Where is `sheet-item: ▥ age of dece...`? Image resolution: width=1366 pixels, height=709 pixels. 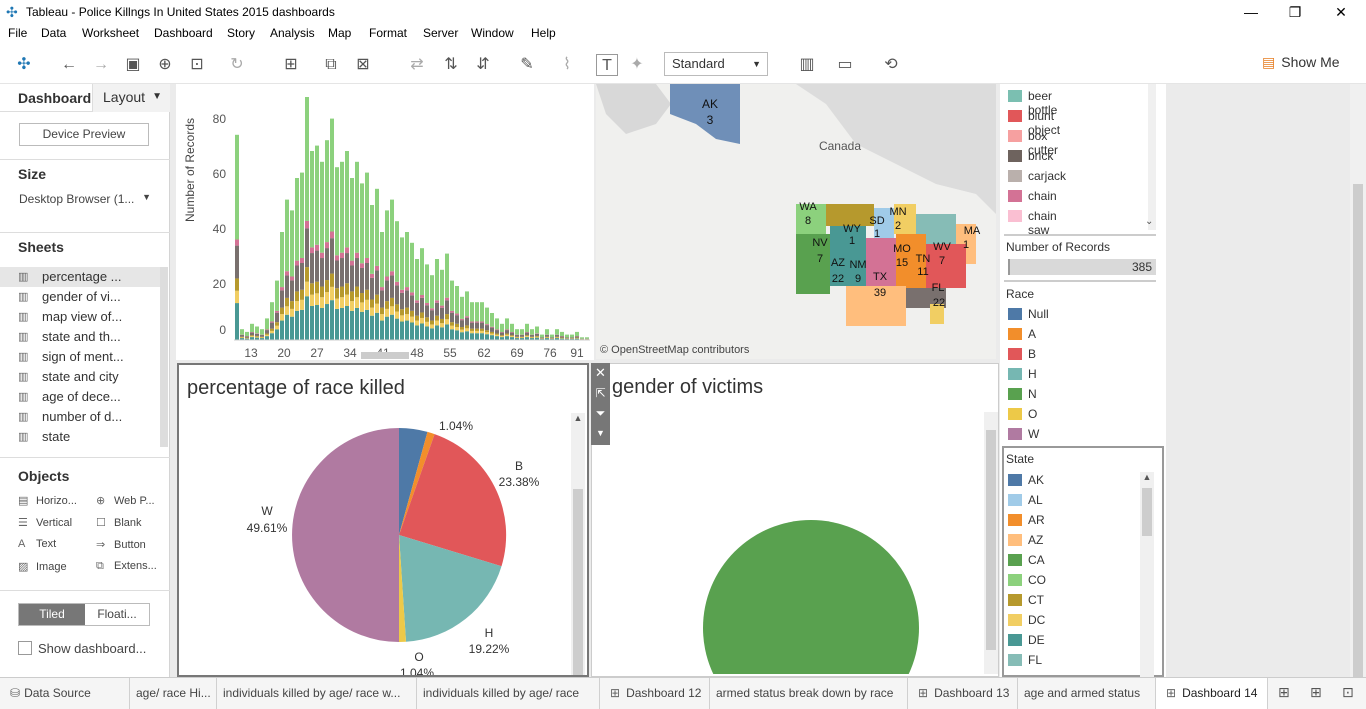 sheet-item: ▥ age of dece... is located at coordinates (69, 396).